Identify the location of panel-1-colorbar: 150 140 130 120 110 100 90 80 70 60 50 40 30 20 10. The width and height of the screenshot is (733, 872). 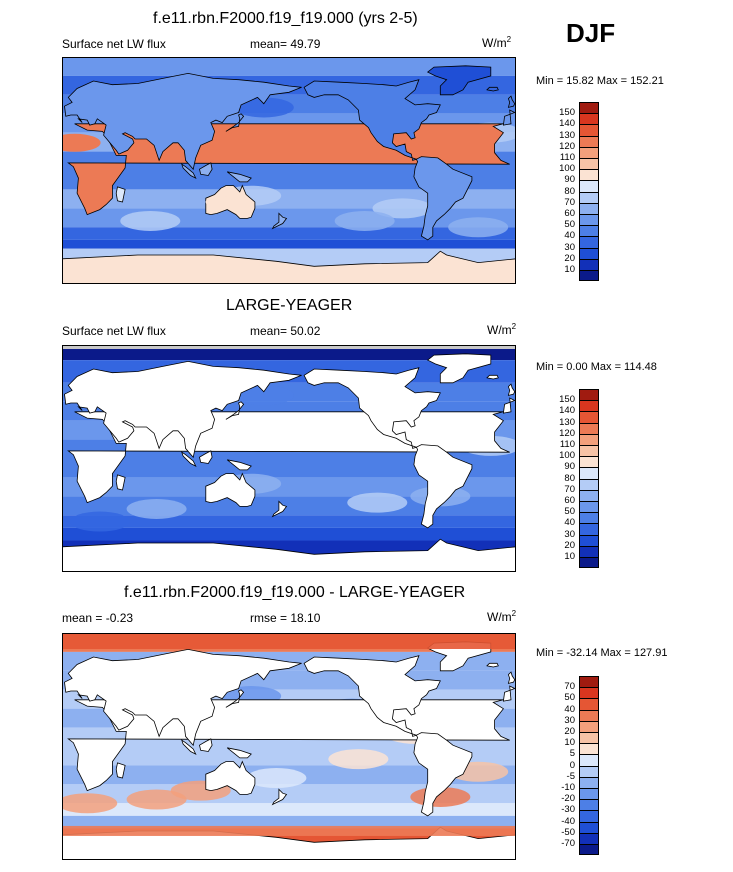
(579, 192).